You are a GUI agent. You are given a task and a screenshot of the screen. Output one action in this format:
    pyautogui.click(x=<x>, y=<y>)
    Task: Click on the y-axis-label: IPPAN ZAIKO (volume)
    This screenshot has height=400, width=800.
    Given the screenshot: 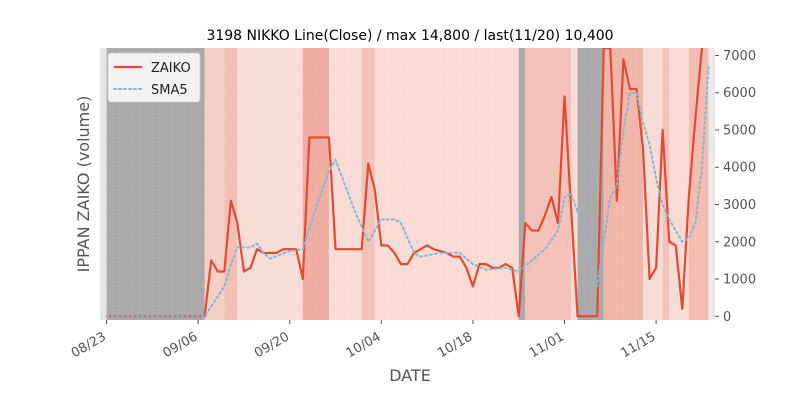 What is the action you would take?
    pyautogui.click(x=83, y=184)
    